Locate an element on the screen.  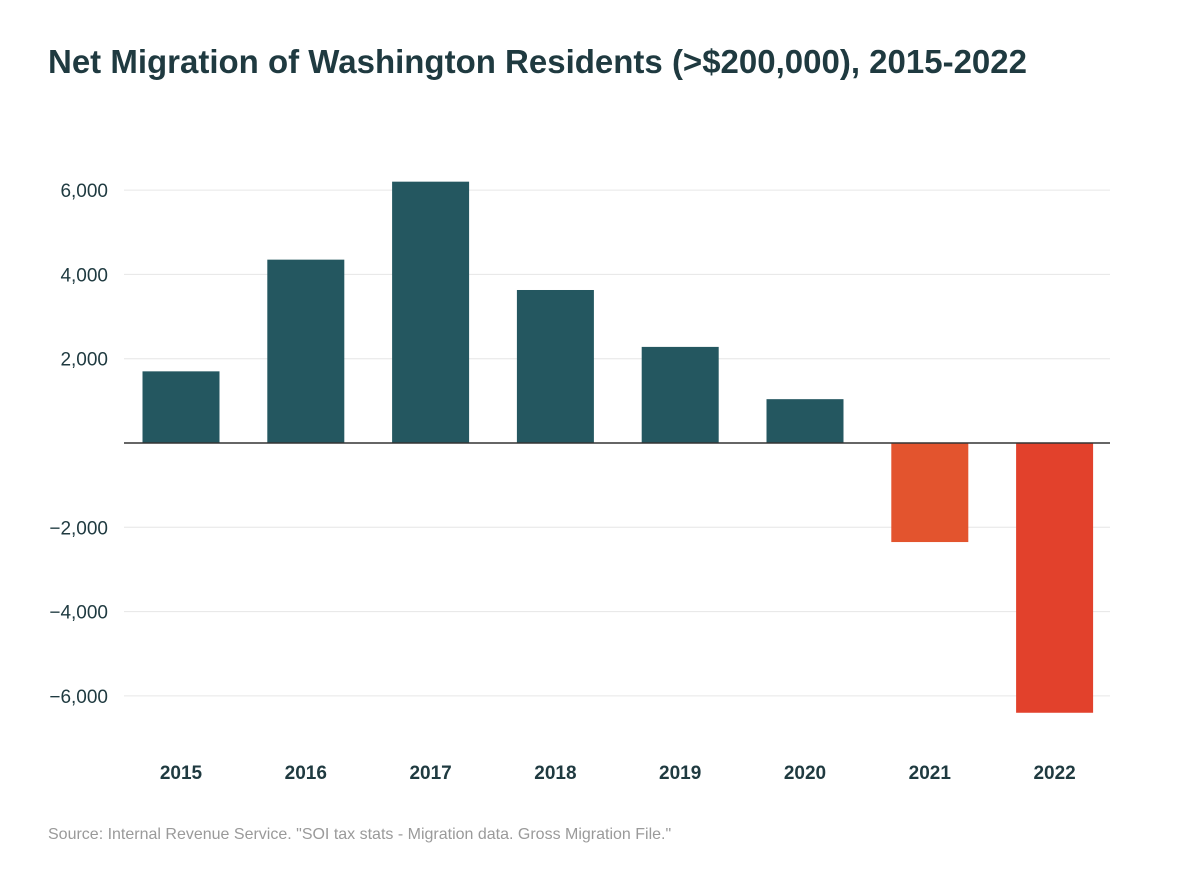
bar-2015 is located at coordinates (181, 407).